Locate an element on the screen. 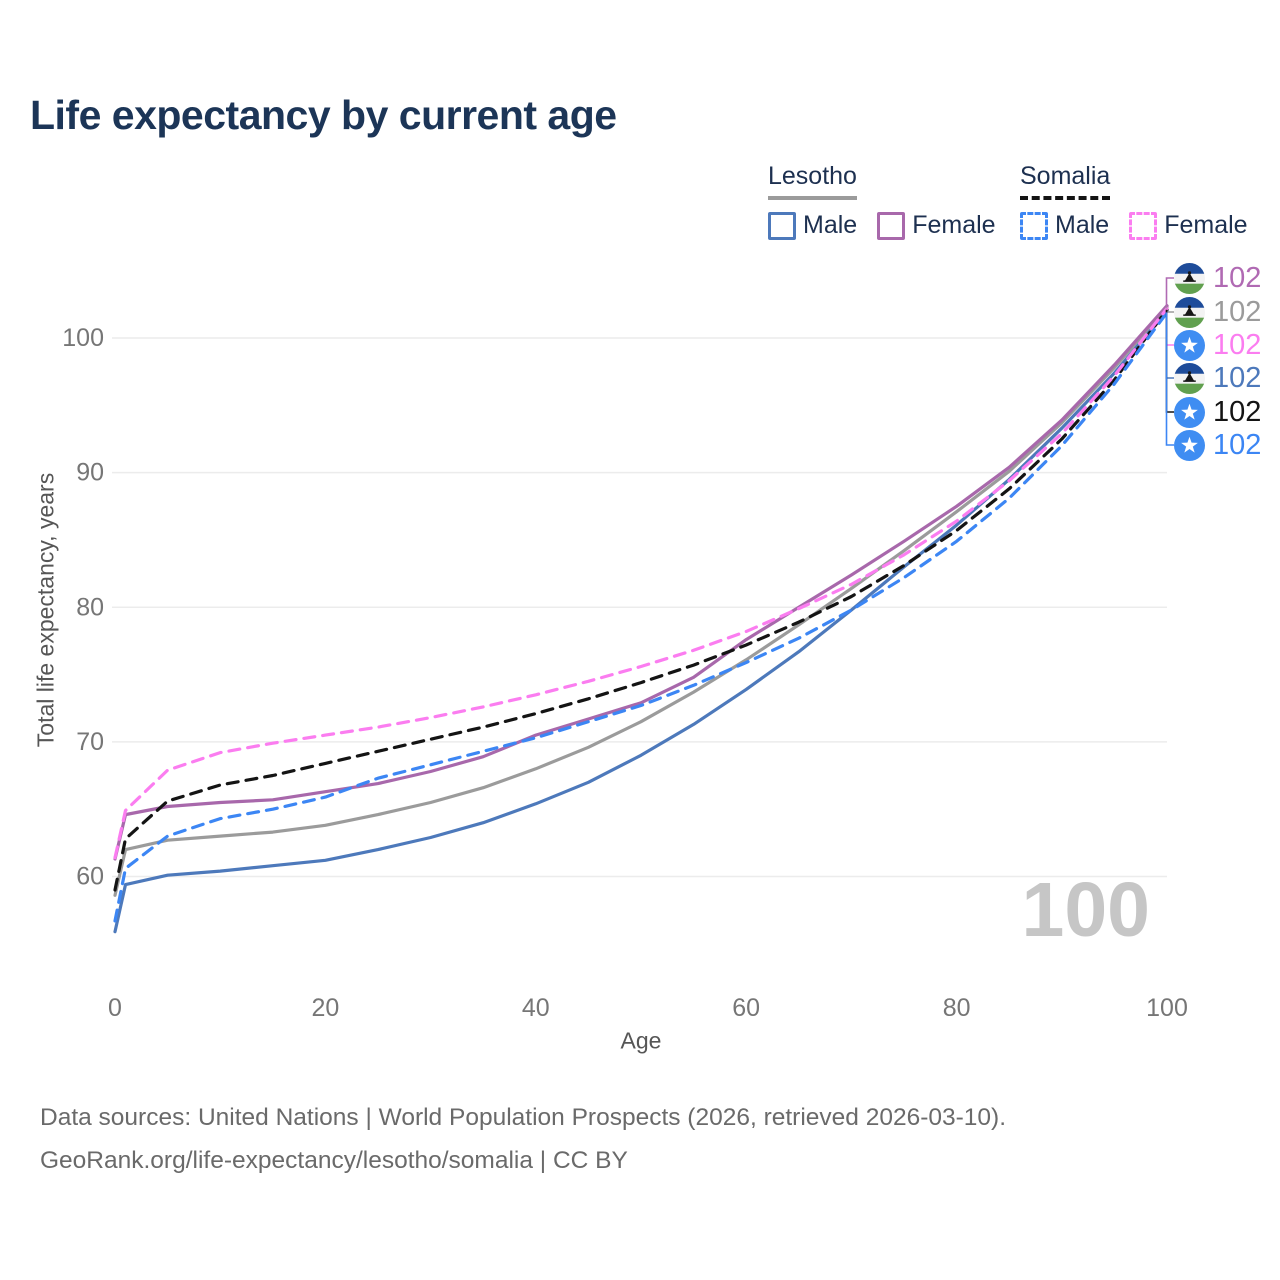 The height and width of the screenshot is (1280, 1280). end-label-row-somalia-male: 102 is located at coordinates (1217, 445).